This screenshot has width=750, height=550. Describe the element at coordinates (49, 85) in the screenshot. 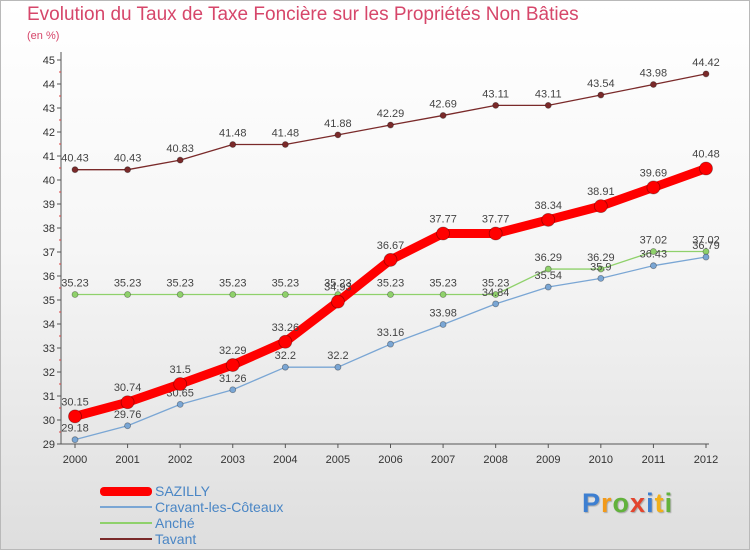

I see `y-tick-label: 44` at that location.